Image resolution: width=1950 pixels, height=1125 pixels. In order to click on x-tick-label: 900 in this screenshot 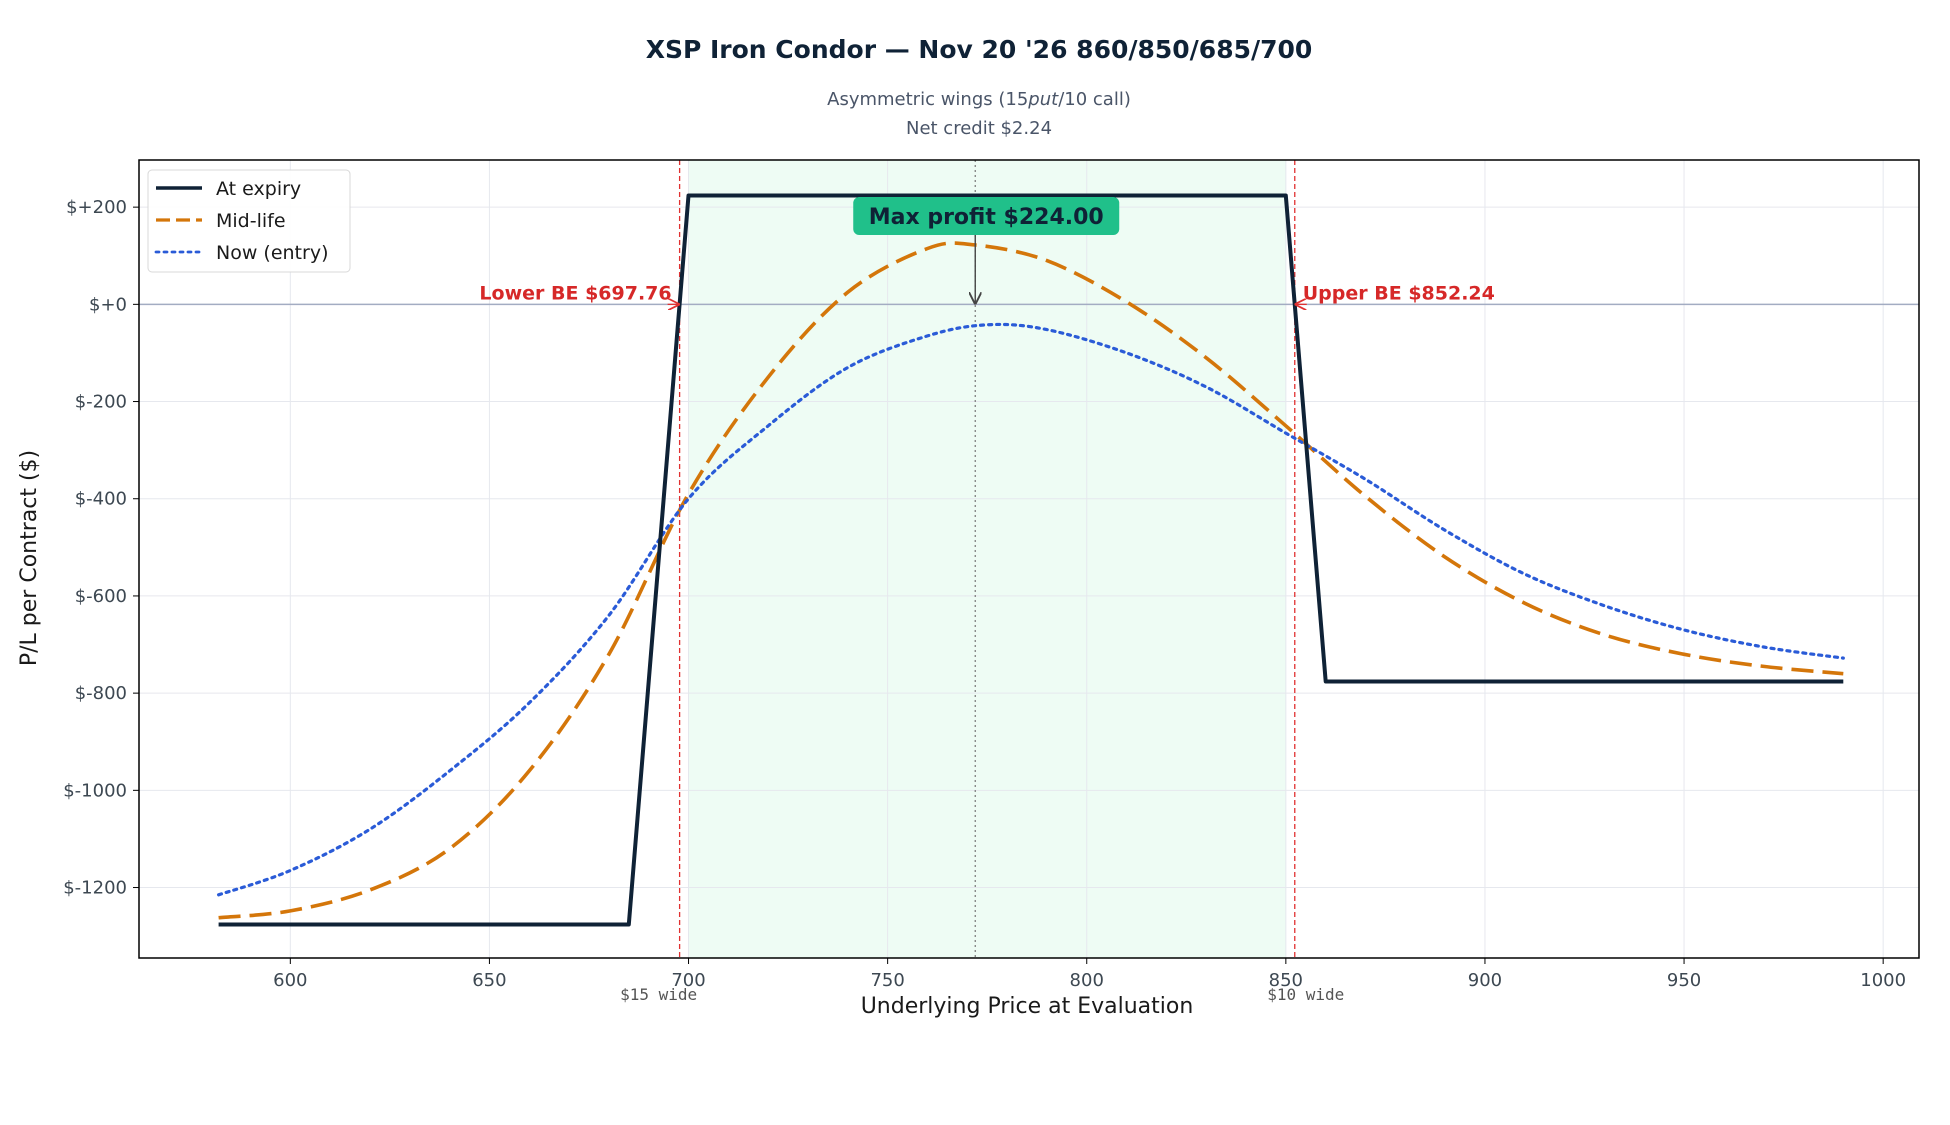, I will do `click(1485, 980)`.